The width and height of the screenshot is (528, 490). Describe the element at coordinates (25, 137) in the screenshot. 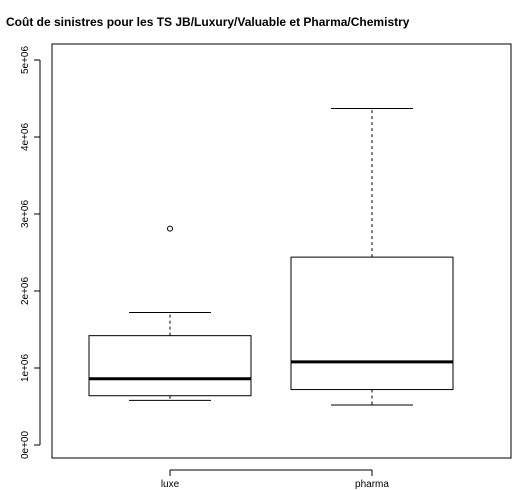

I see `y-tick-label-4: 4e+06` at that location.